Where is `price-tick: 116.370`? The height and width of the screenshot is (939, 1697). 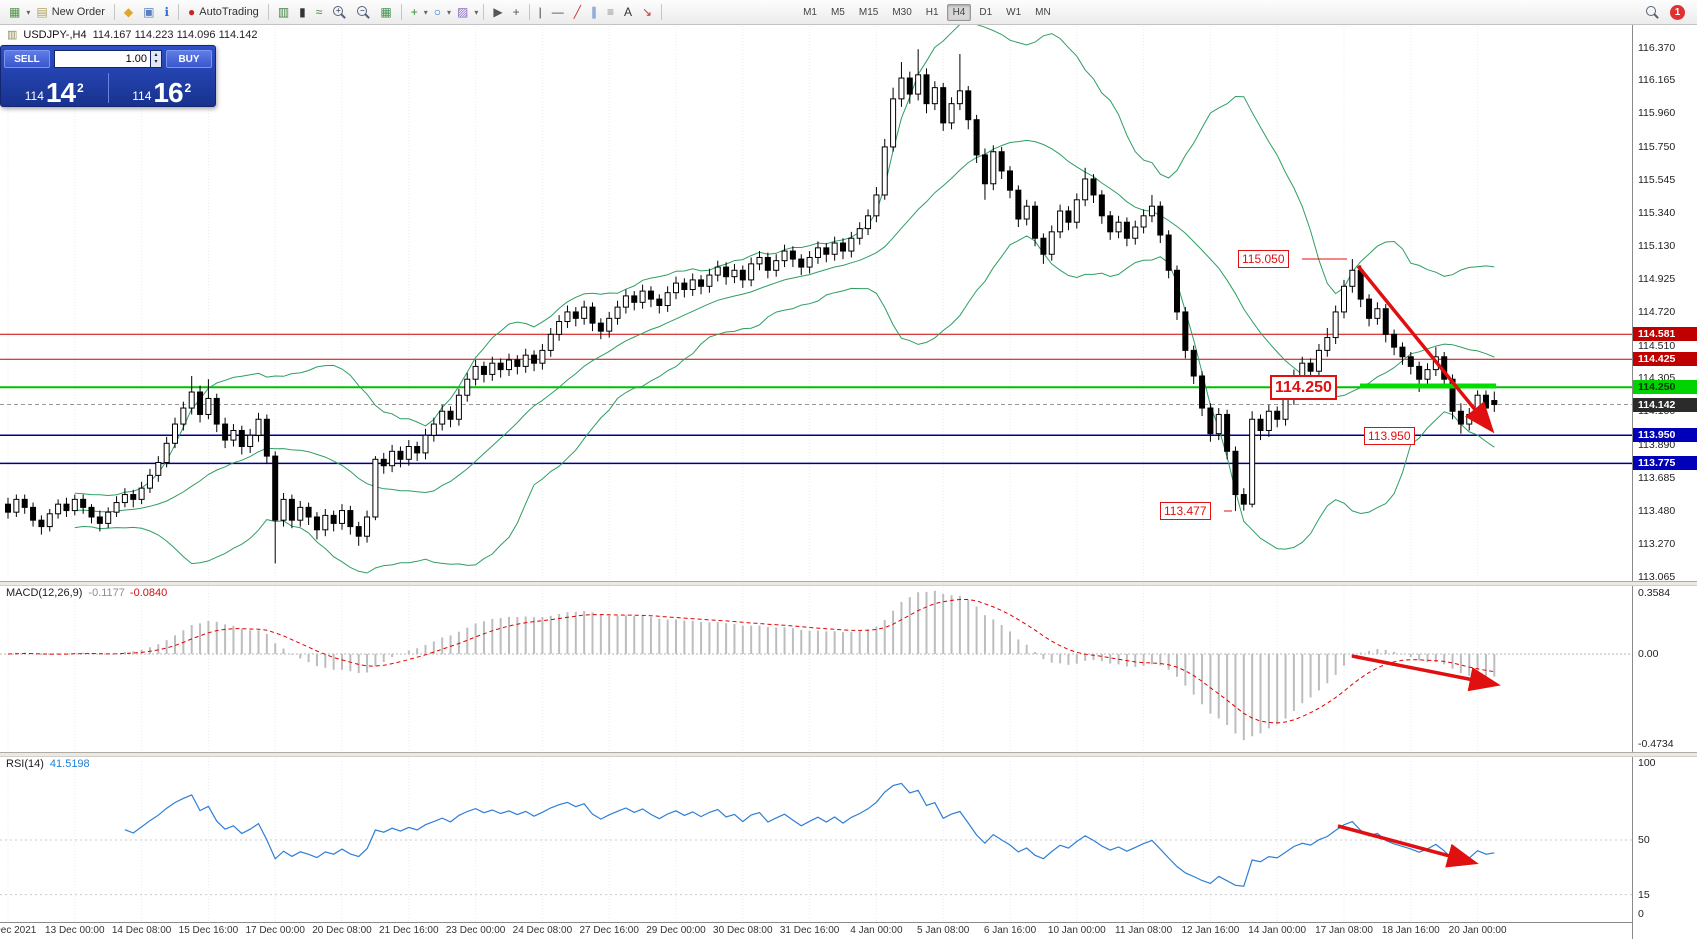
price-tick: 116.370 is located at coordinates (1657, 47).